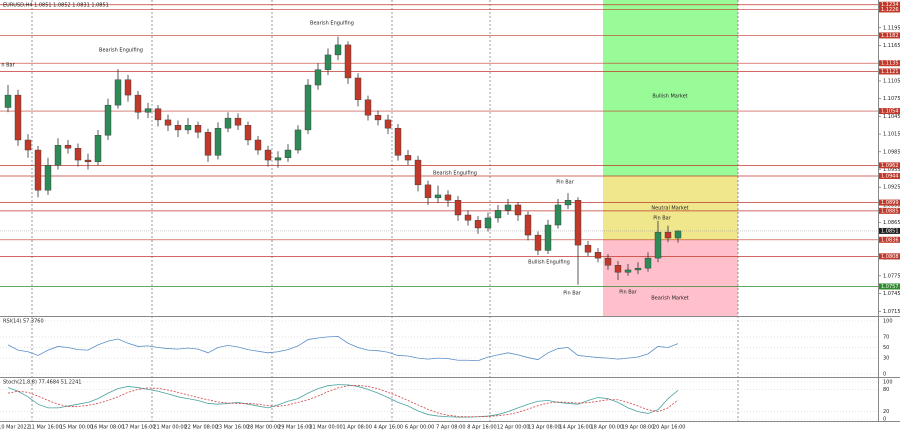 This screenshot has height=433, width=900. I want to click on level-label: 1.0836, so click(890, 240).